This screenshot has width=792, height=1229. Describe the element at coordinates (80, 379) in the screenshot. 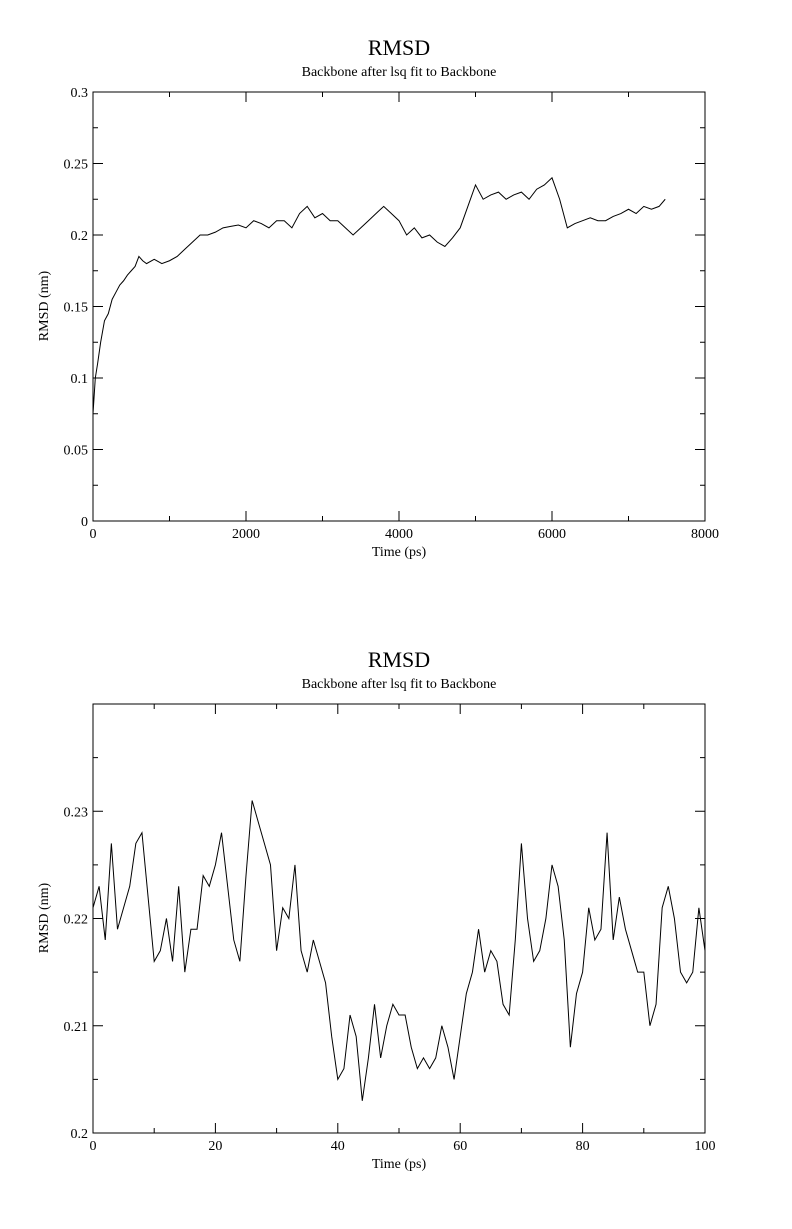

I see `y-tick-label: 0.1` at that location.